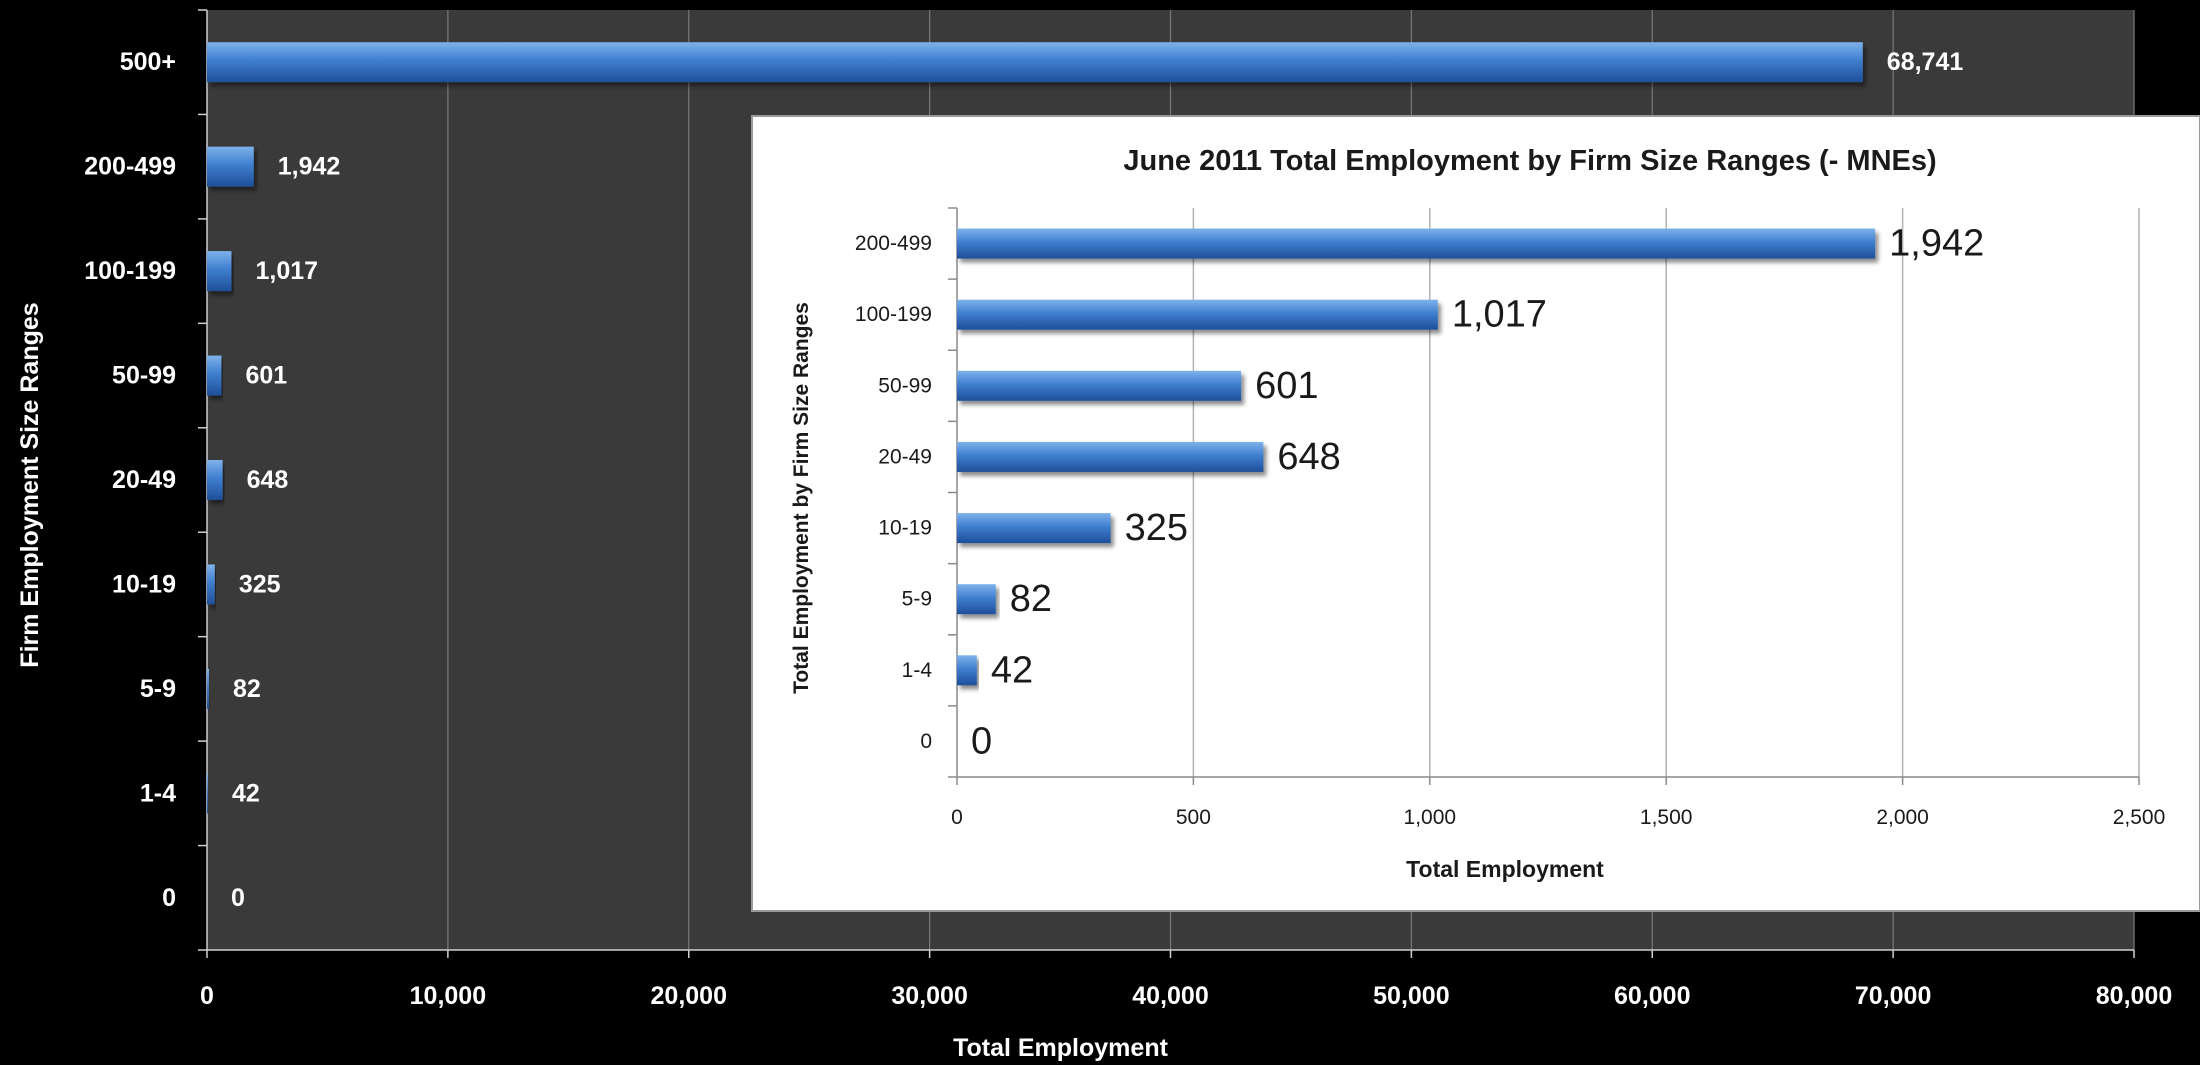 Image resolution: width=2200 pixels, height=1065 pixels. Describe the element at coordinates (158, 689) in the screenshot. I see `main-category-label: 5-9` at that location.